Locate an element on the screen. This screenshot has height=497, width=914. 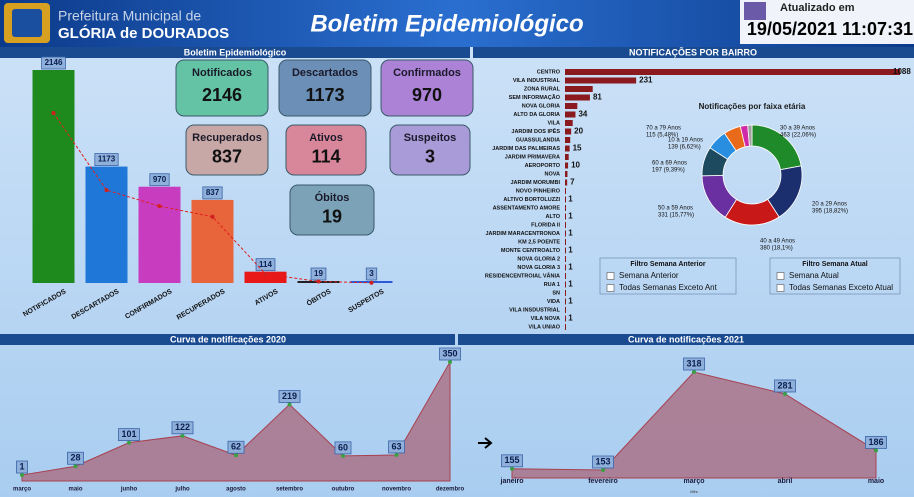
x-tick-label: julho is located at coordinates (182, 490).